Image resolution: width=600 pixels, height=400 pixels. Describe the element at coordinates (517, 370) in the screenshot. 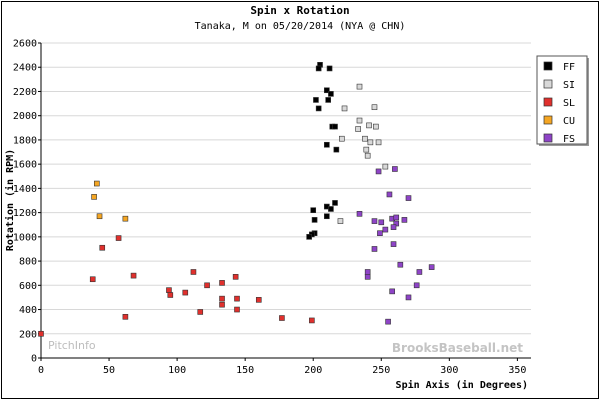

I see `x-tick-label-350: 350` at that location.